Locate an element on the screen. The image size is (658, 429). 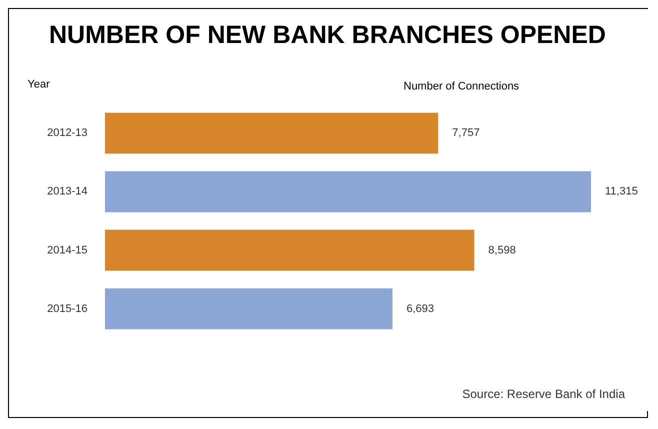
y-tick-label: 2013-14 is located at coordinates (67, 192).